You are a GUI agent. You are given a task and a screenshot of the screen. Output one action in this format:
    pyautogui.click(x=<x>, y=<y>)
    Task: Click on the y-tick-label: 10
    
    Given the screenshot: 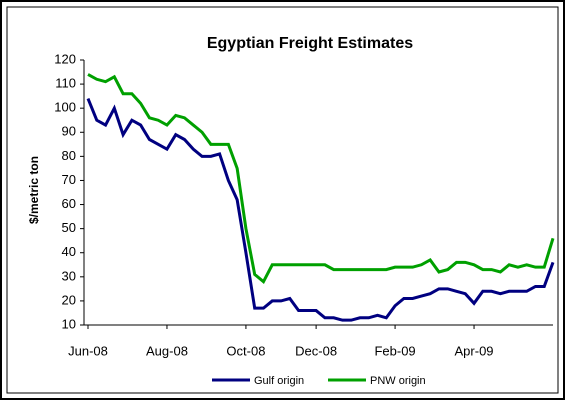 What is the action you would take?
    pyautogui.click(x=69, y=323)
    